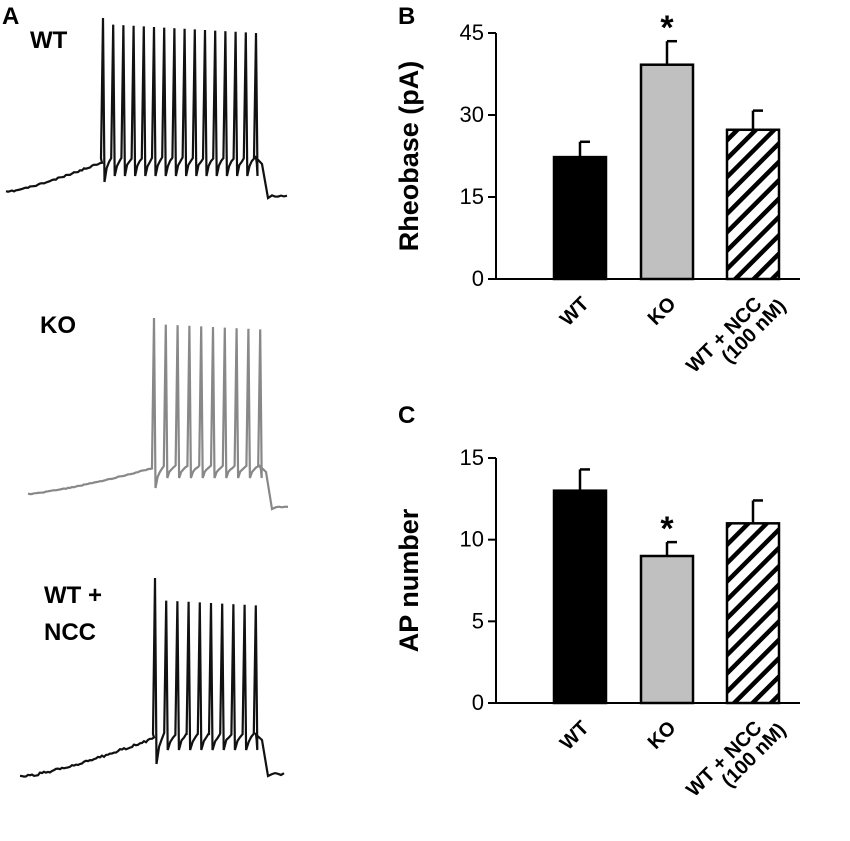  Describe the element at coordinates (70, 632) in the screenshot. I see `trace-label-ncc-line2: NCC` at that location.